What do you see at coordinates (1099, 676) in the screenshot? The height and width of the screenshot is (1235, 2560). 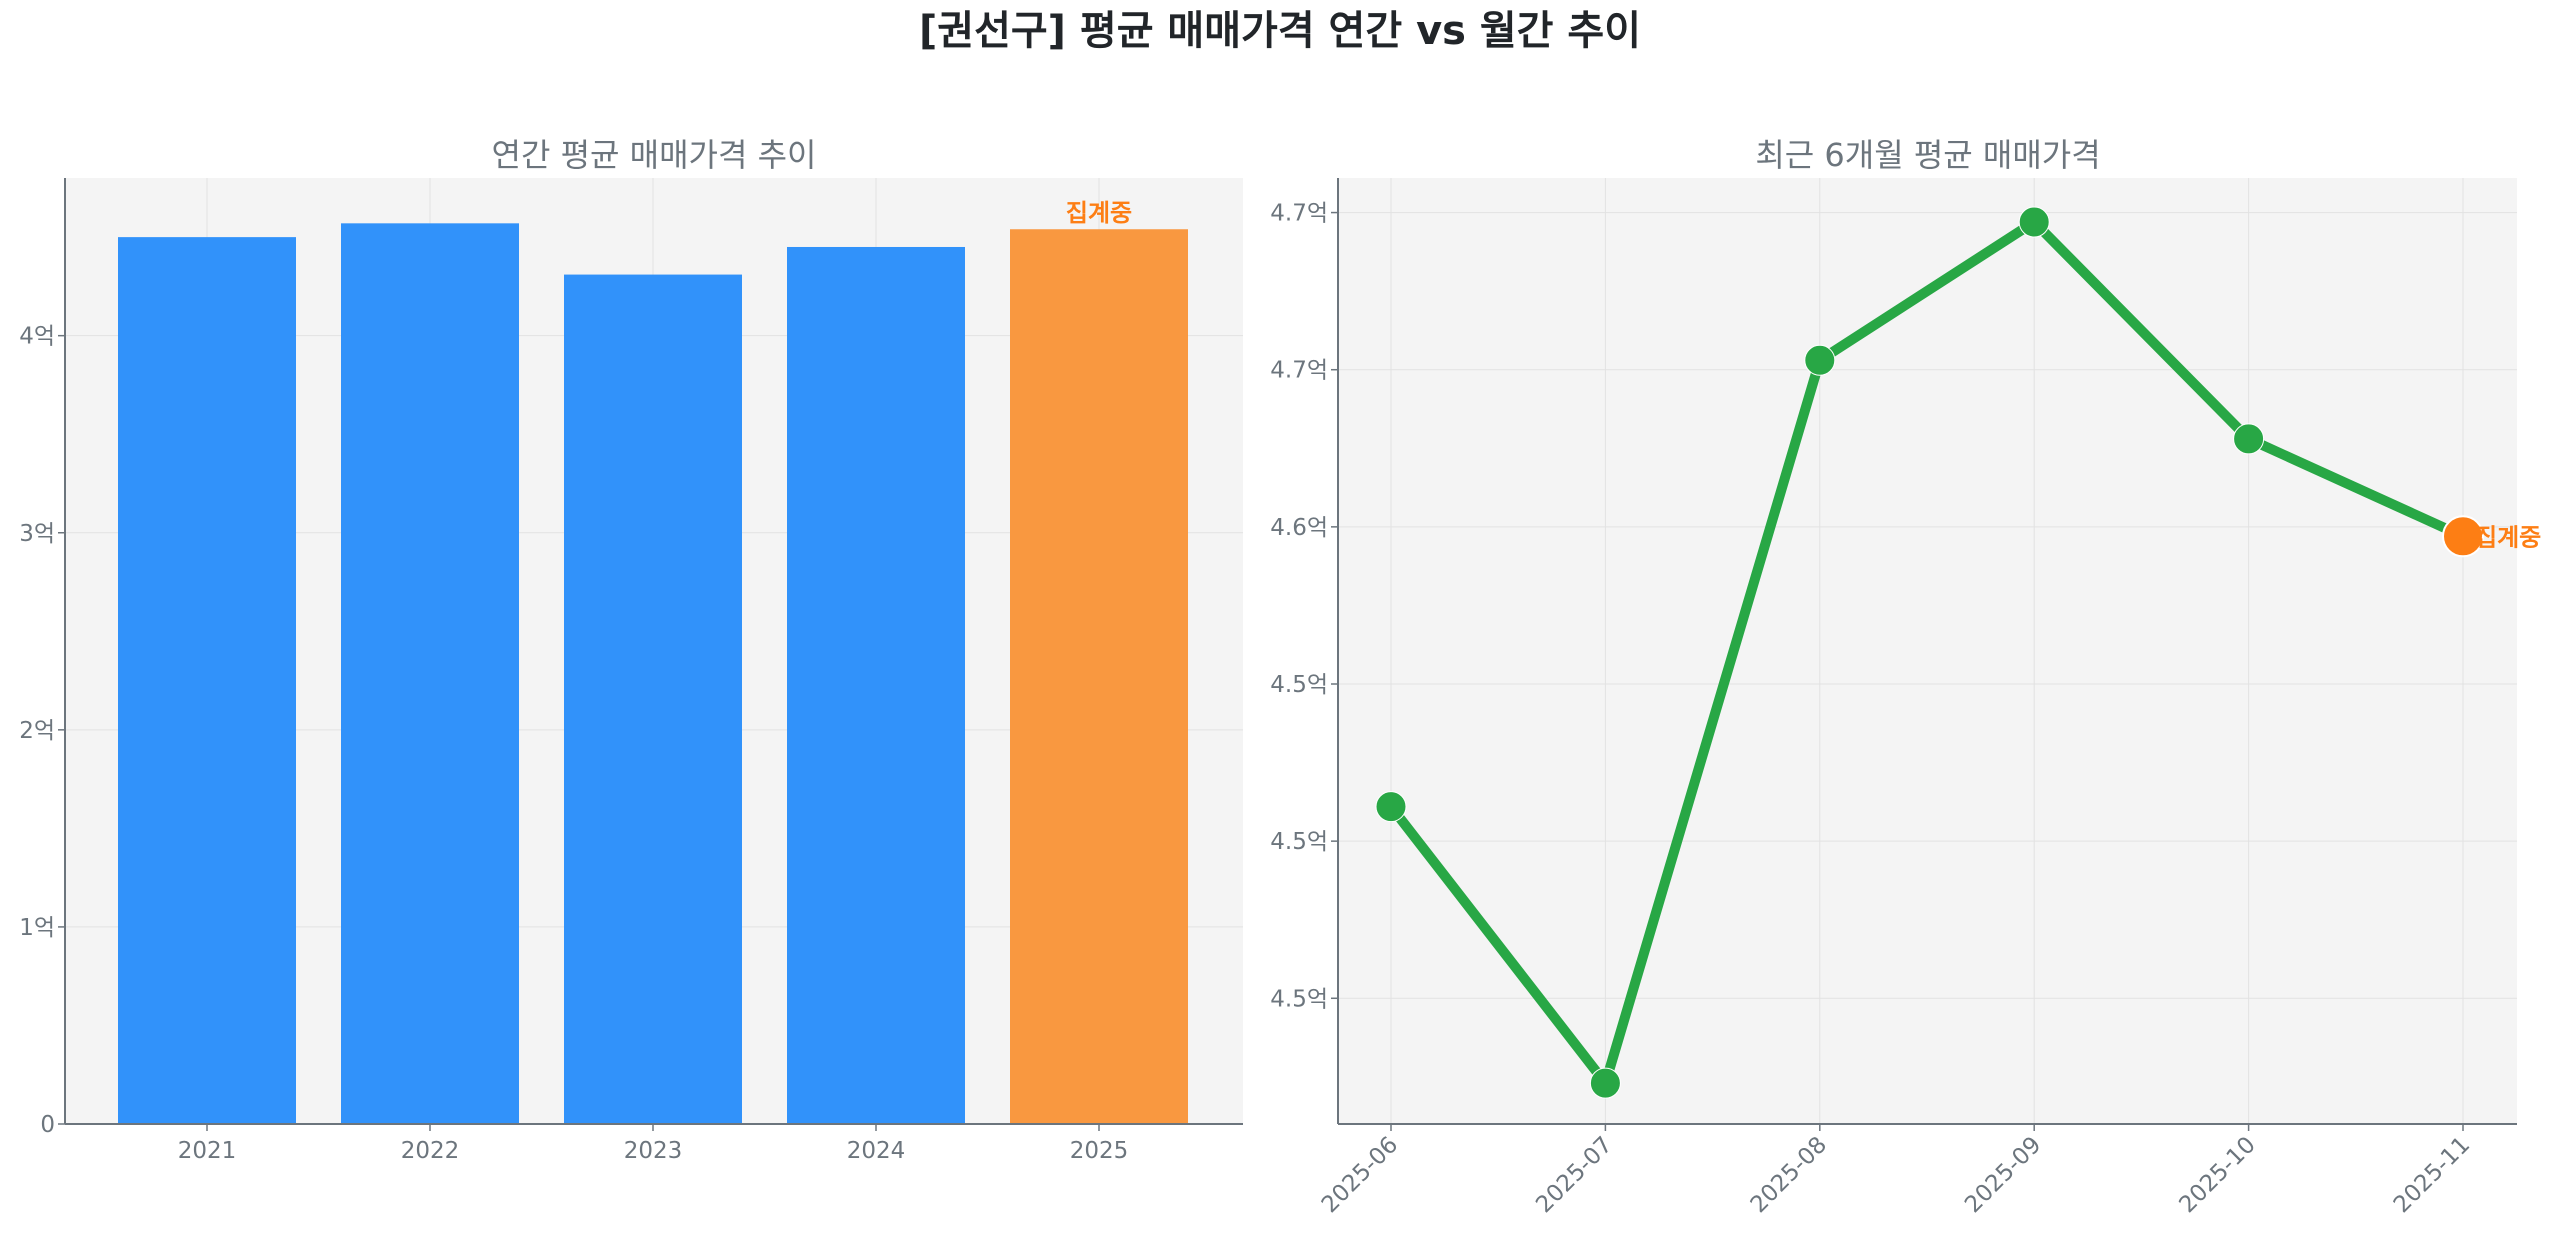 I see `bar-2025` at bounding box center [1099, 676].